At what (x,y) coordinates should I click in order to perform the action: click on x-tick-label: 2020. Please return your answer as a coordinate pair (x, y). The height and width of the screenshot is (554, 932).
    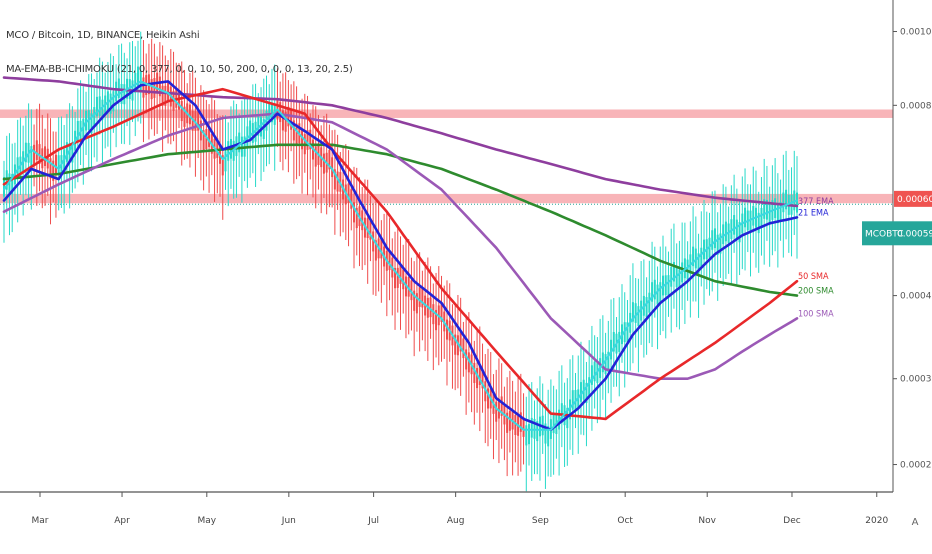
    Looking at the image, I should click on (876, 521).